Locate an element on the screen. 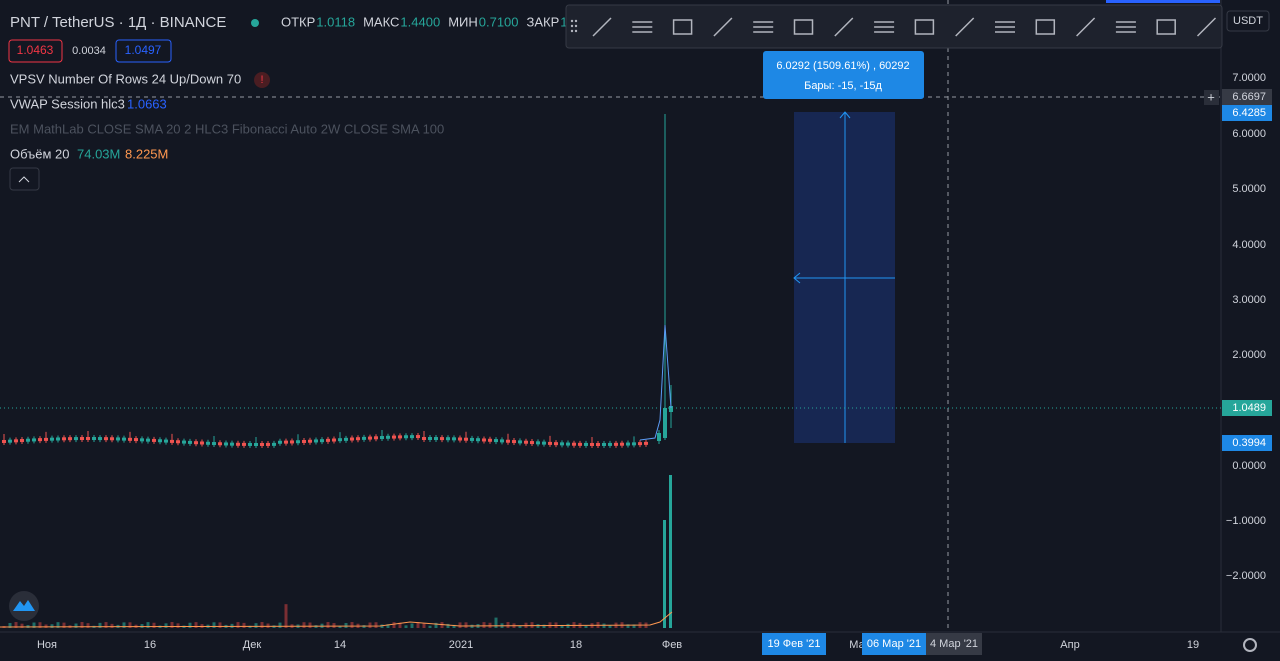  currency: USDT is located at coordinates (1248, 21).